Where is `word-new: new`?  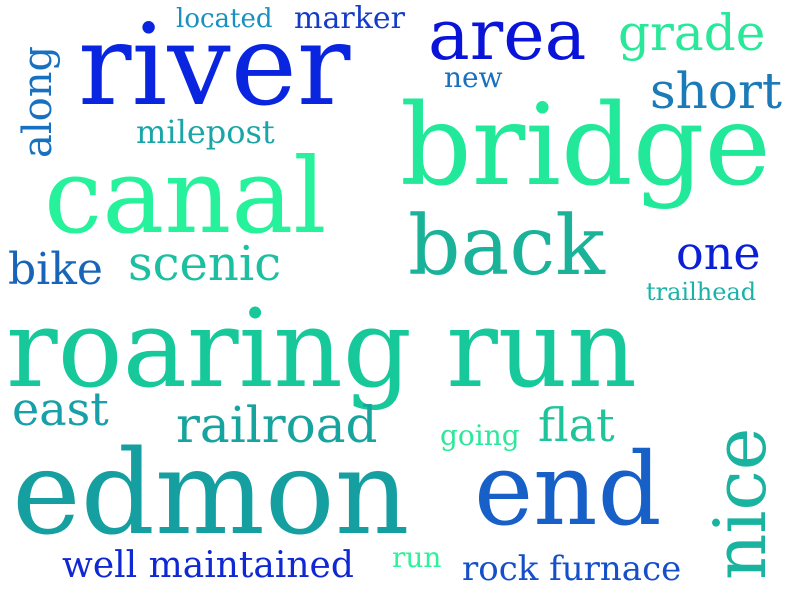 word-new: new is located at coordinates (473, 77).